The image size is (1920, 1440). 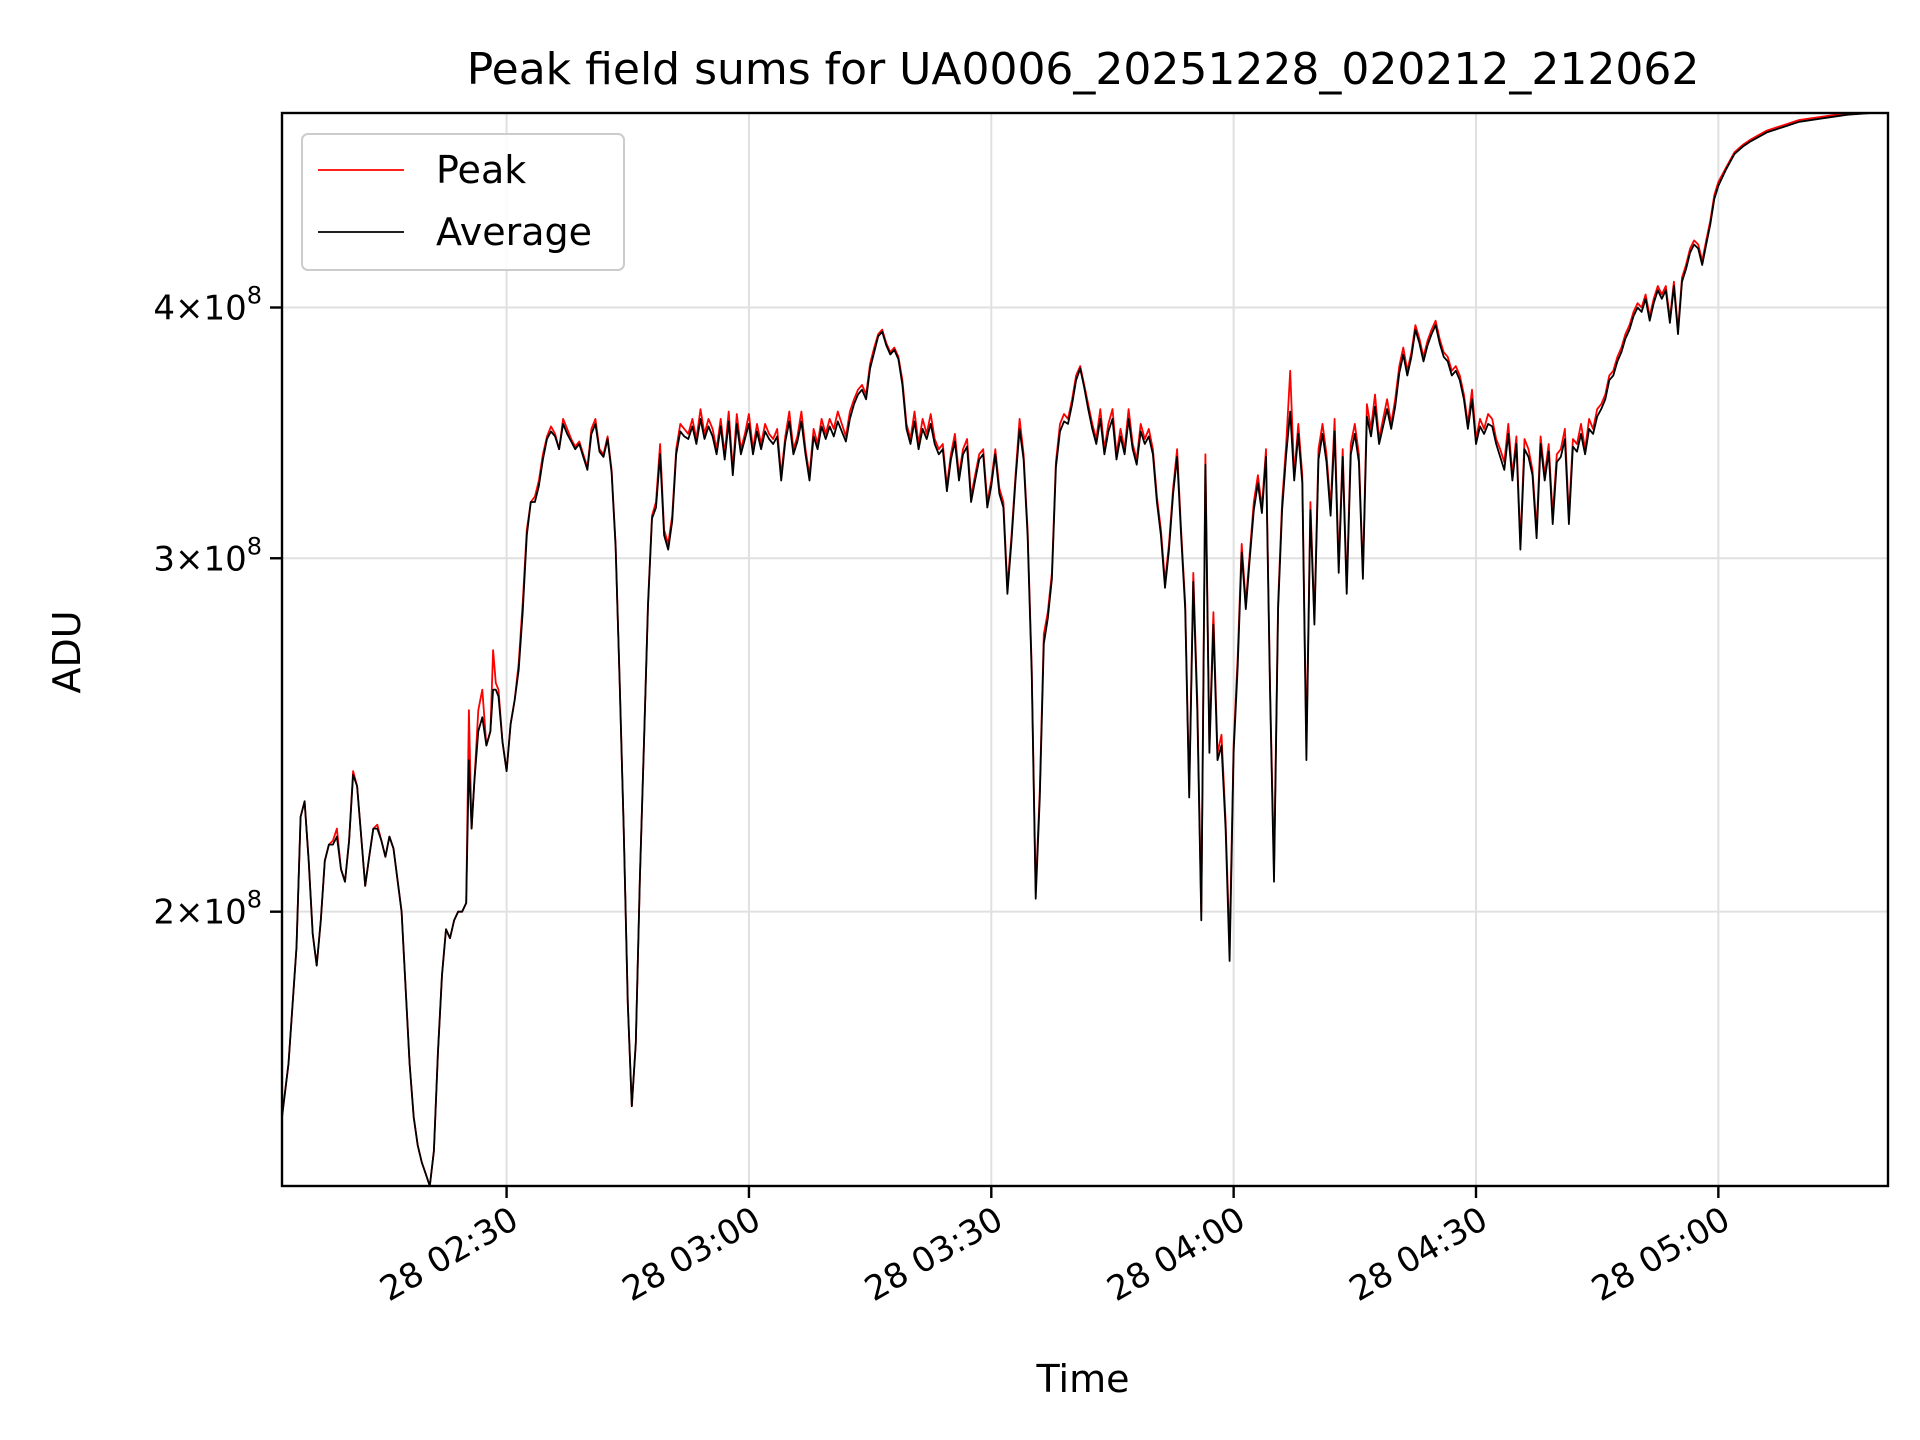 I want to click on y-axis-ticks: 2×108 3×108 4×108, so click(x=217, y=607).